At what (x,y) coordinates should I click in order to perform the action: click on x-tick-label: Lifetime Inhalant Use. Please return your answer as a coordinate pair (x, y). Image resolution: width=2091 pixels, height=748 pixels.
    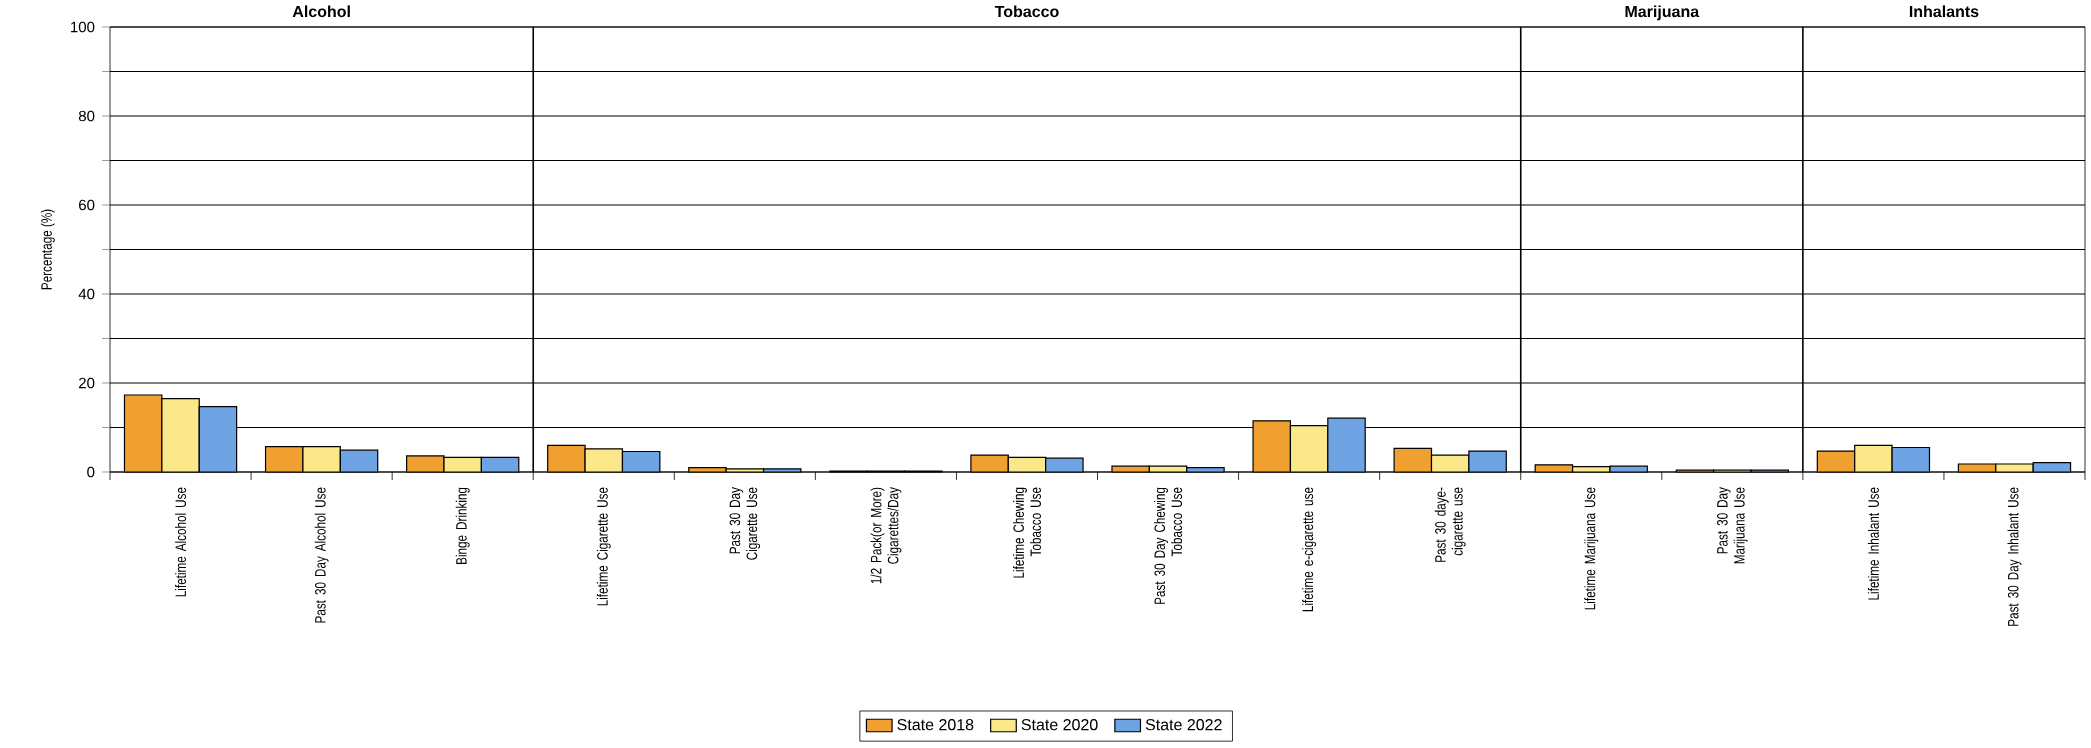
    Looking at the image, I should click on (1873, 543).